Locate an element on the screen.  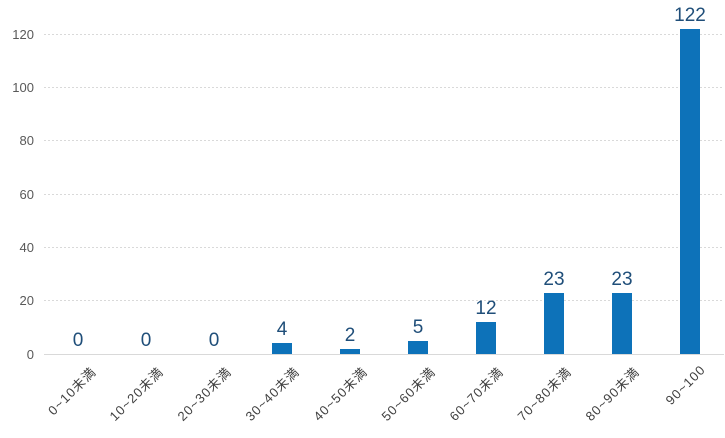
x-axis-category-label: 70~80未満 is located at coordinates (544, 394).